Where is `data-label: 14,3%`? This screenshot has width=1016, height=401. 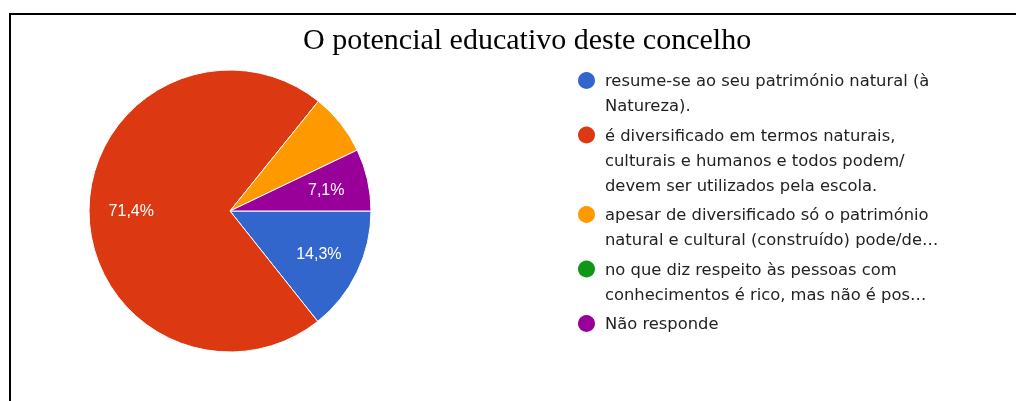 data-label: 14,3% is located at coordinates (319, 254).